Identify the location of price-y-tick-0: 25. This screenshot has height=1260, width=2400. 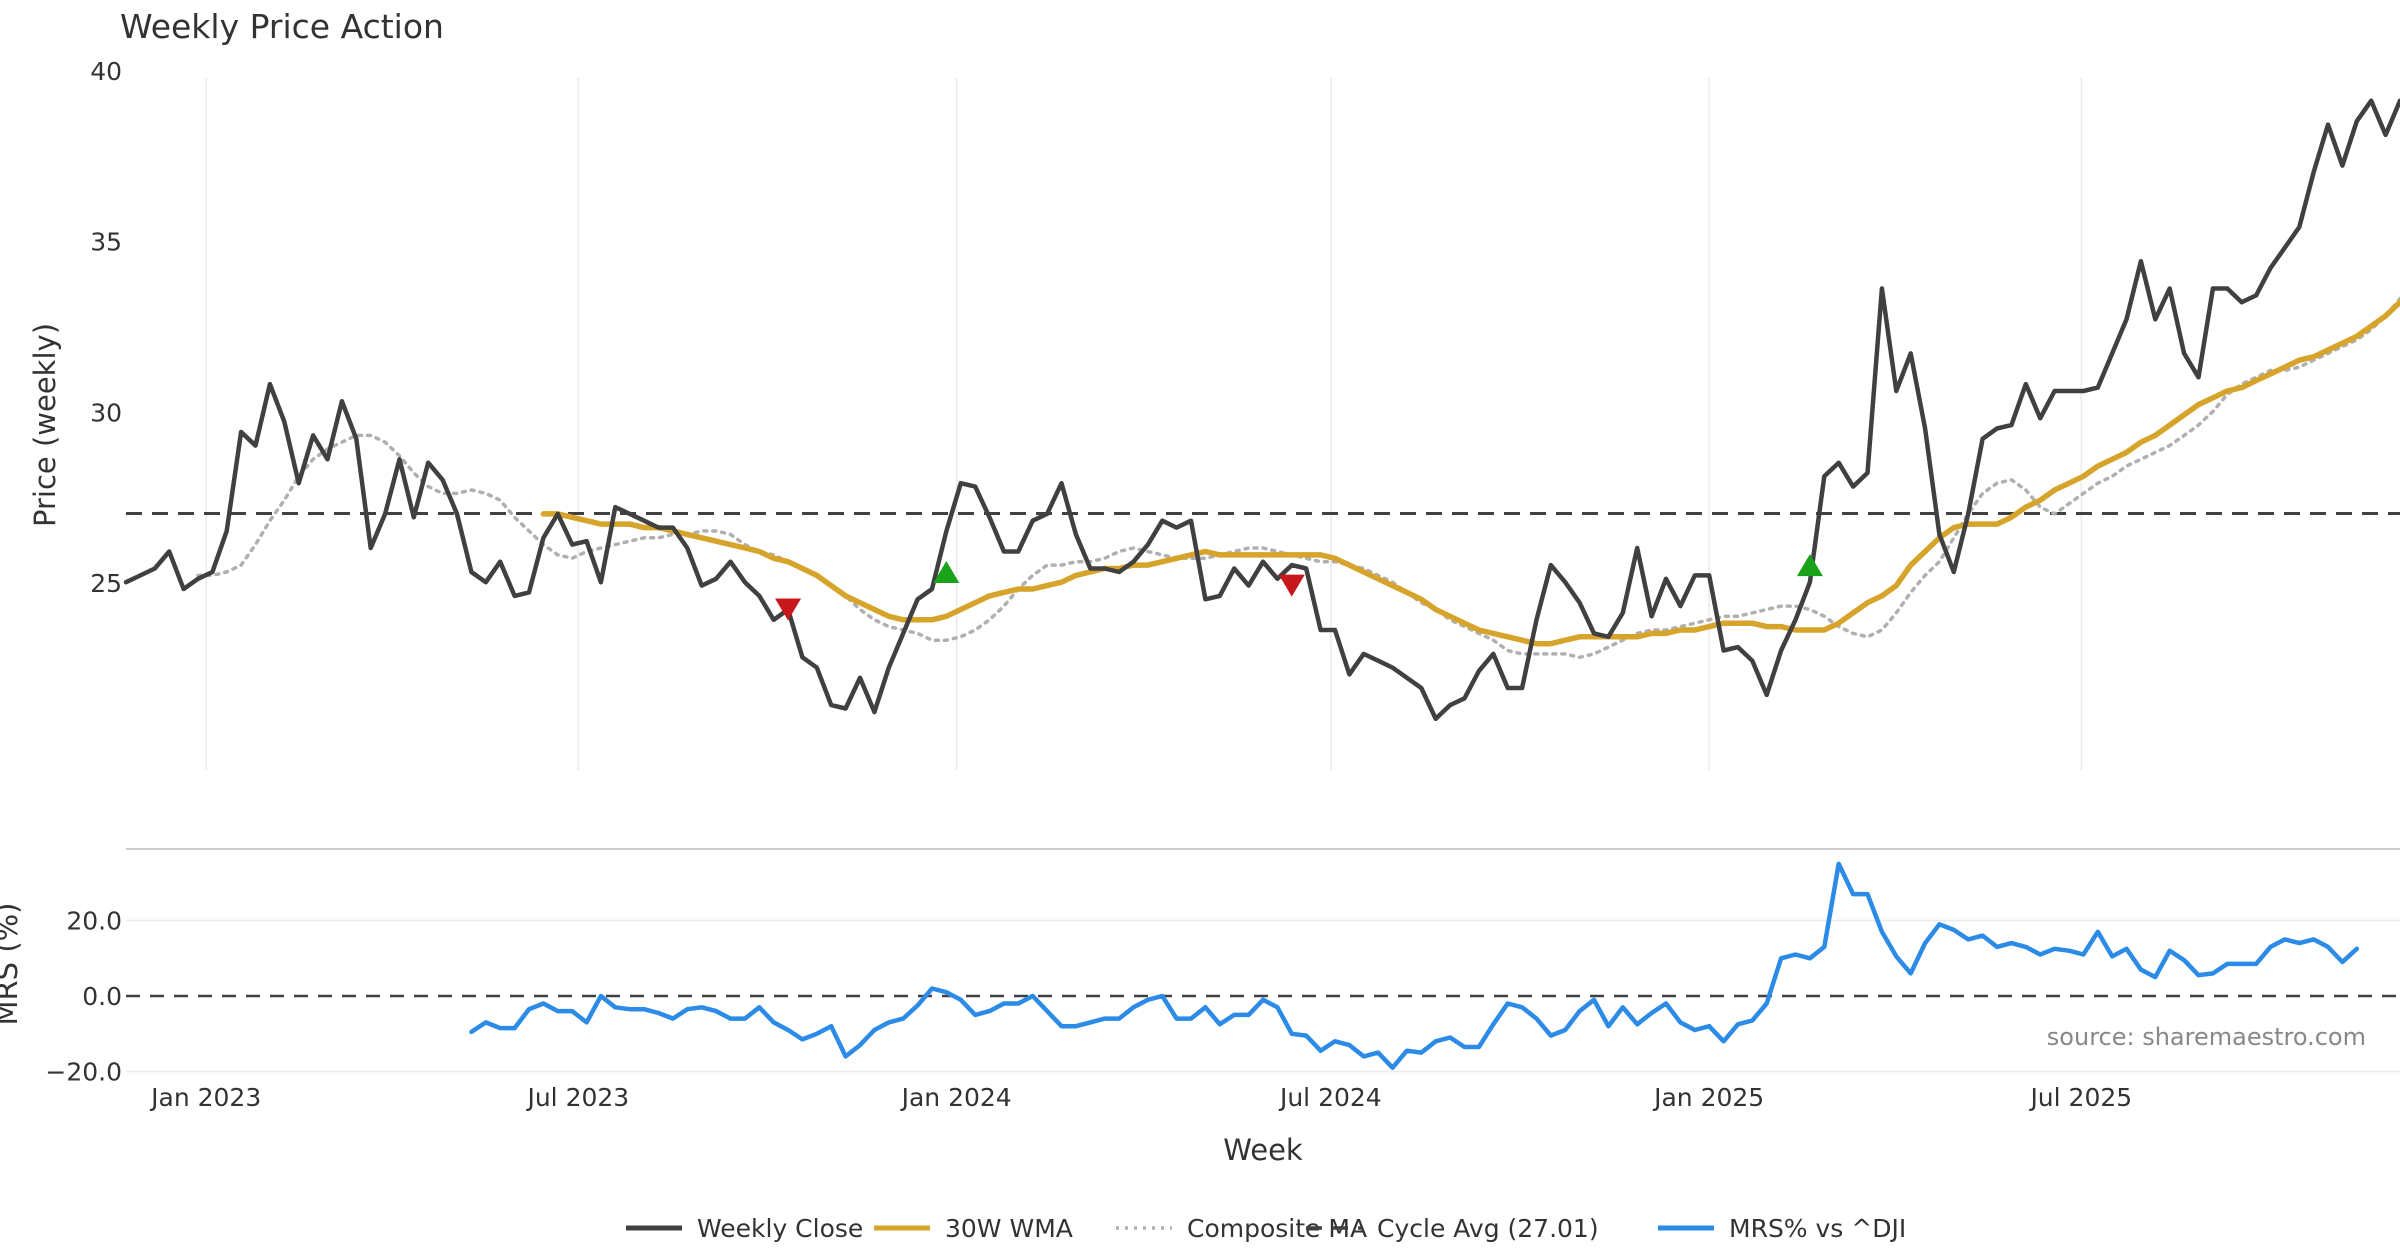
(106, 583).